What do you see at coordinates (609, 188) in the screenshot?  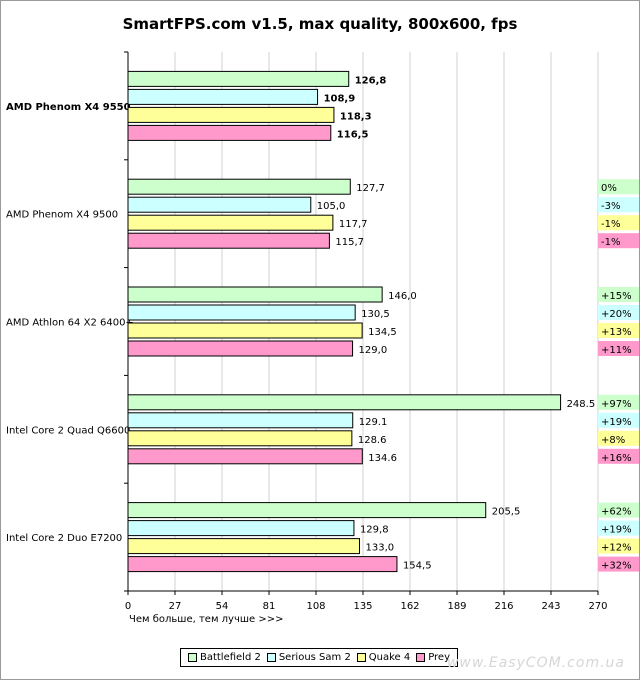 I see `delta-label: 0%` at bounding box center [609, 188].